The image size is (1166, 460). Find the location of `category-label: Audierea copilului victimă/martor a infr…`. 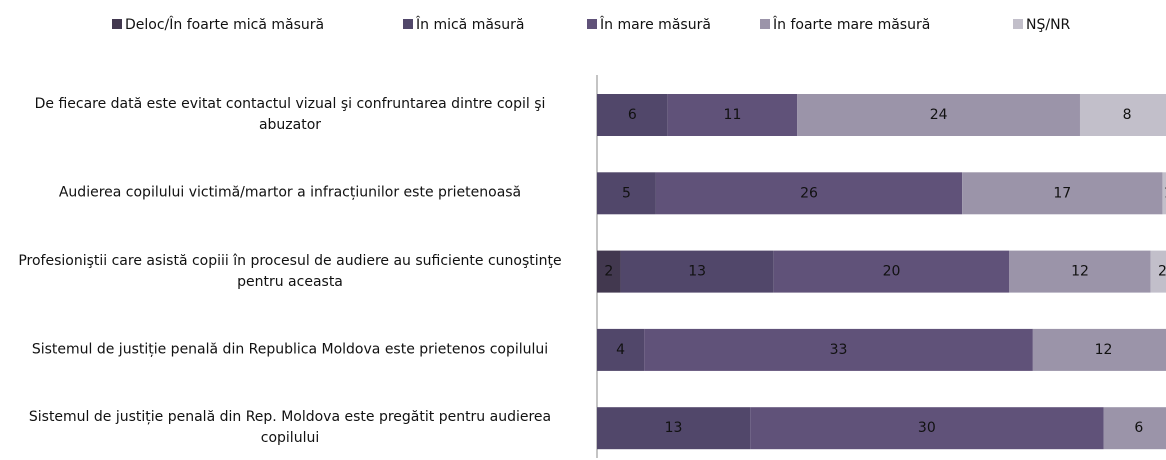

category-label: Audierea copilului victimă/martor a infr… is located at coordinates (290, 192).